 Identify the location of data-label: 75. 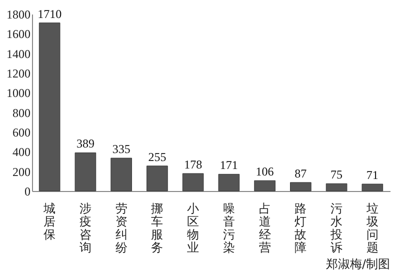
(336, 175).